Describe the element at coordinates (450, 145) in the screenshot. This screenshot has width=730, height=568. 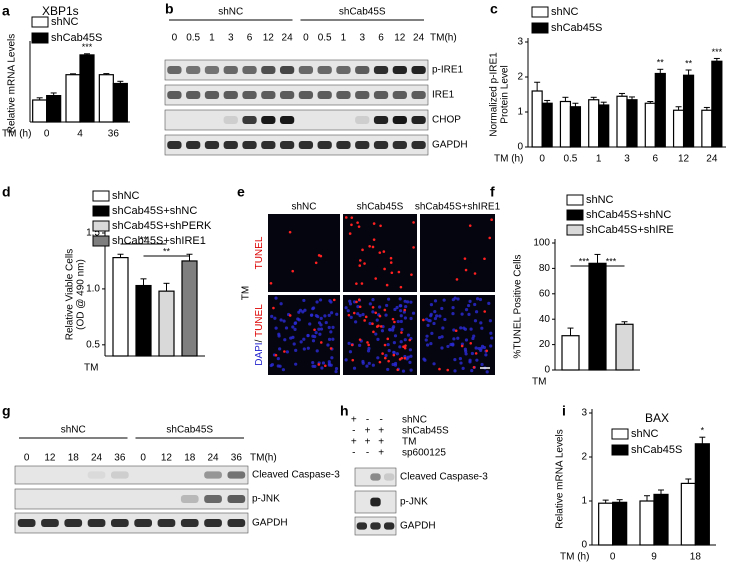
I see `blot-label: GAPDH` at that location.